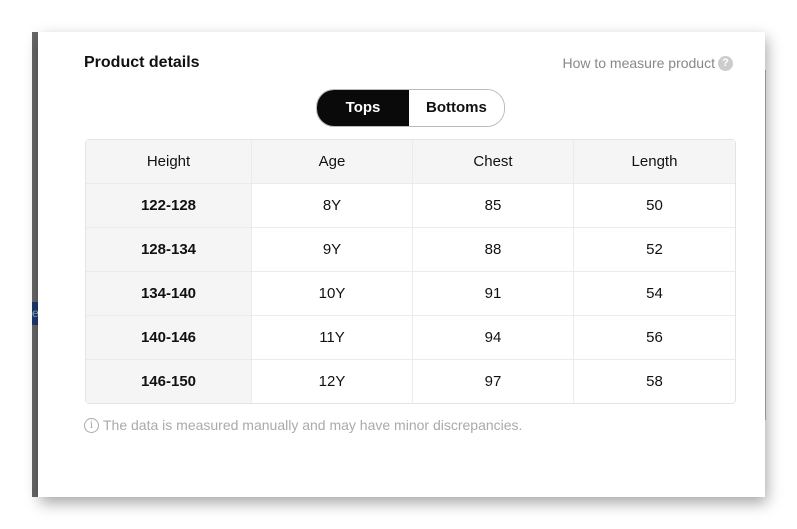 The width and height of the screenshot is (797, 529). I want to click on cell-age: 11Y, so click(332, 338).